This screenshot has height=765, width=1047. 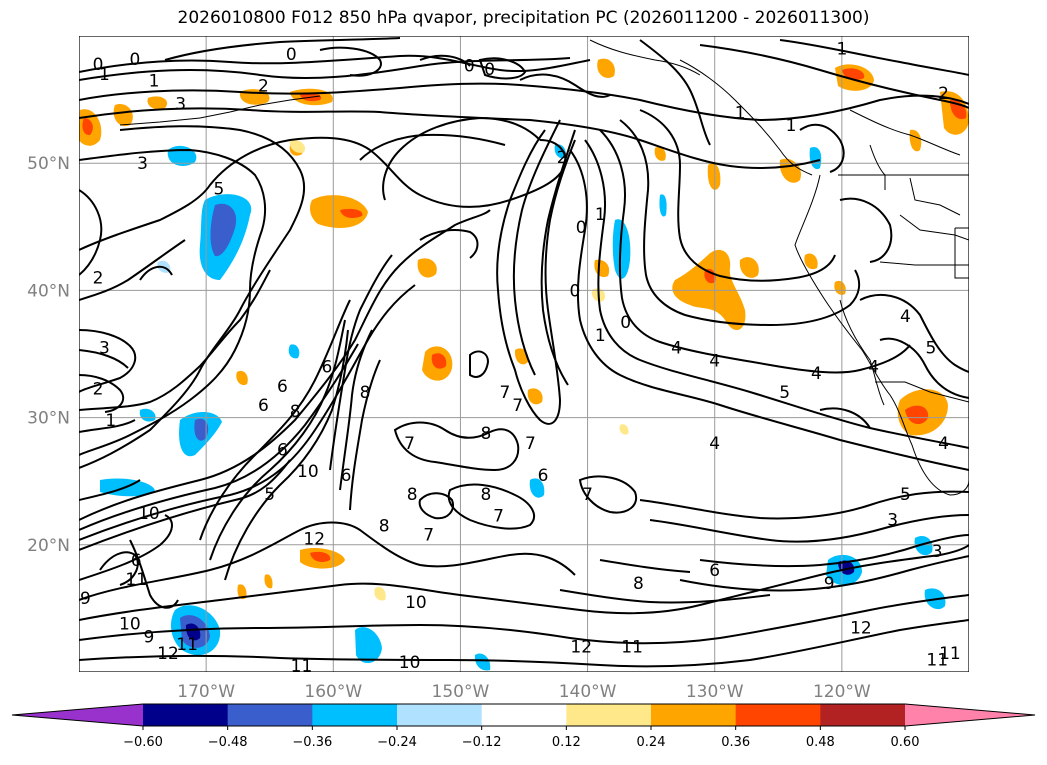 I want to click on lon-tick-label: 150°W, so click(x=461, y=692).